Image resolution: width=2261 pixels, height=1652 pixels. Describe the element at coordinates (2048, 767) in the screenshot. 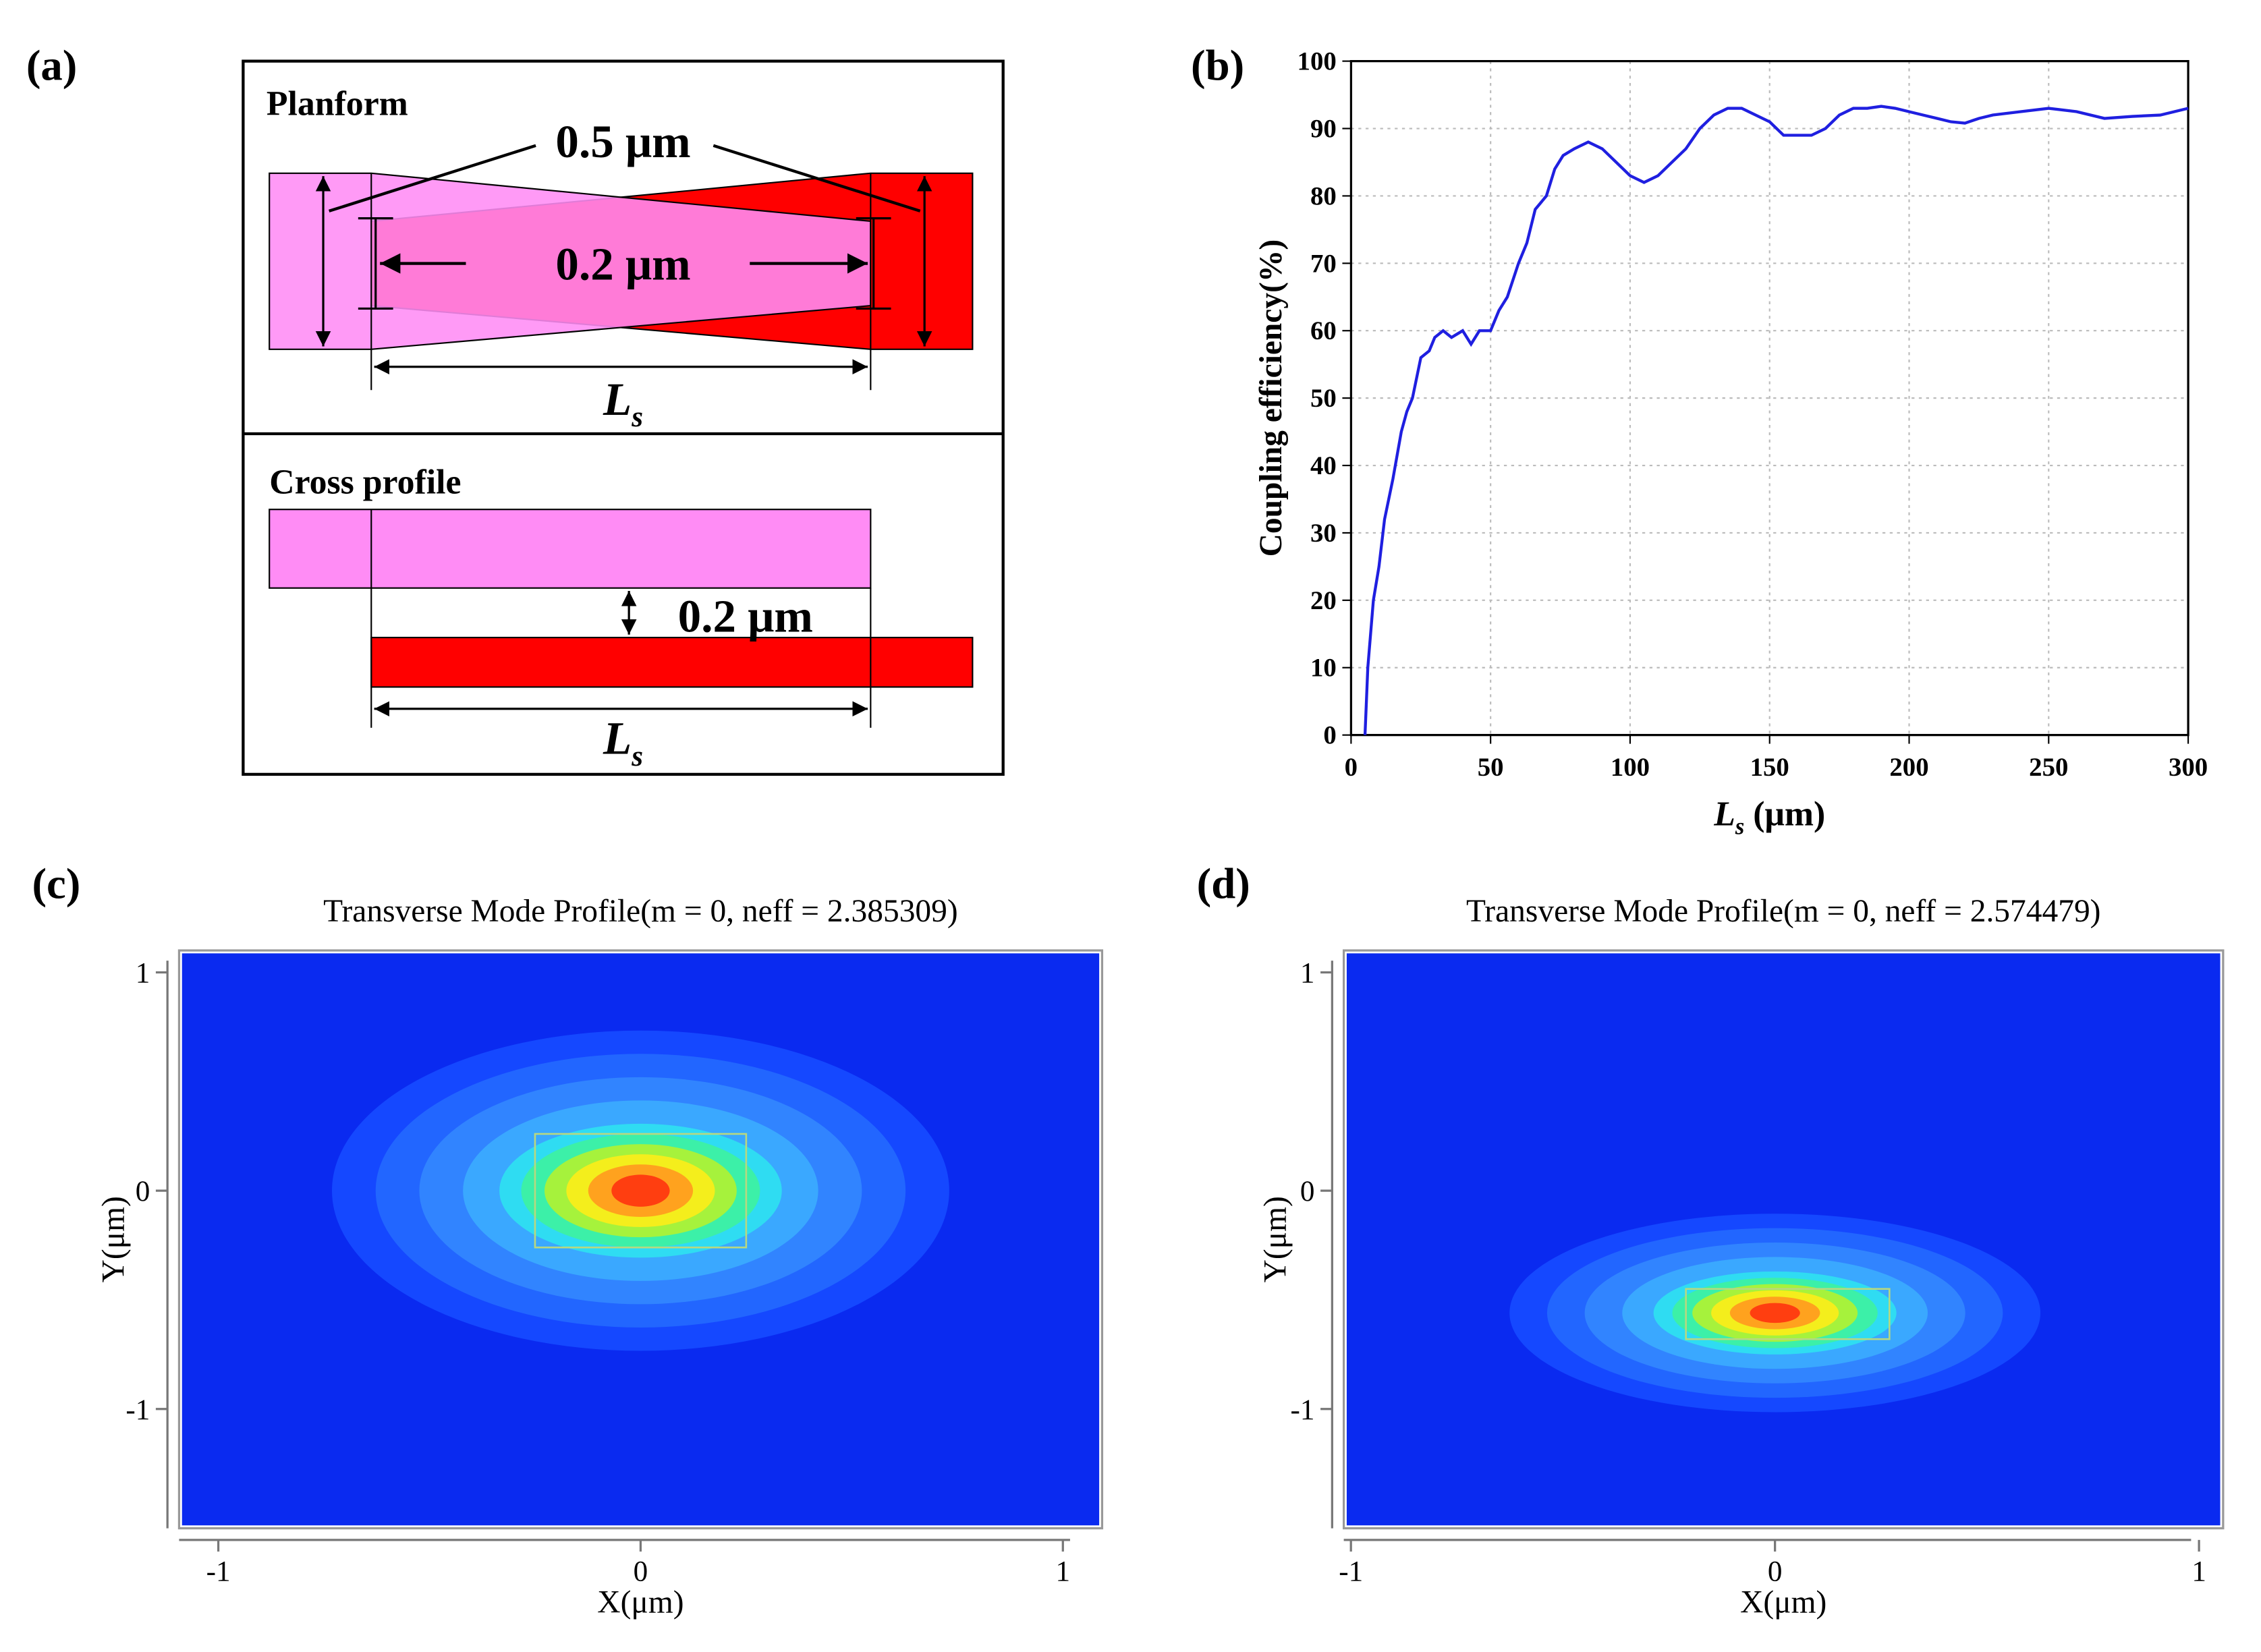

I see `x-tick-label: 250` at that location.